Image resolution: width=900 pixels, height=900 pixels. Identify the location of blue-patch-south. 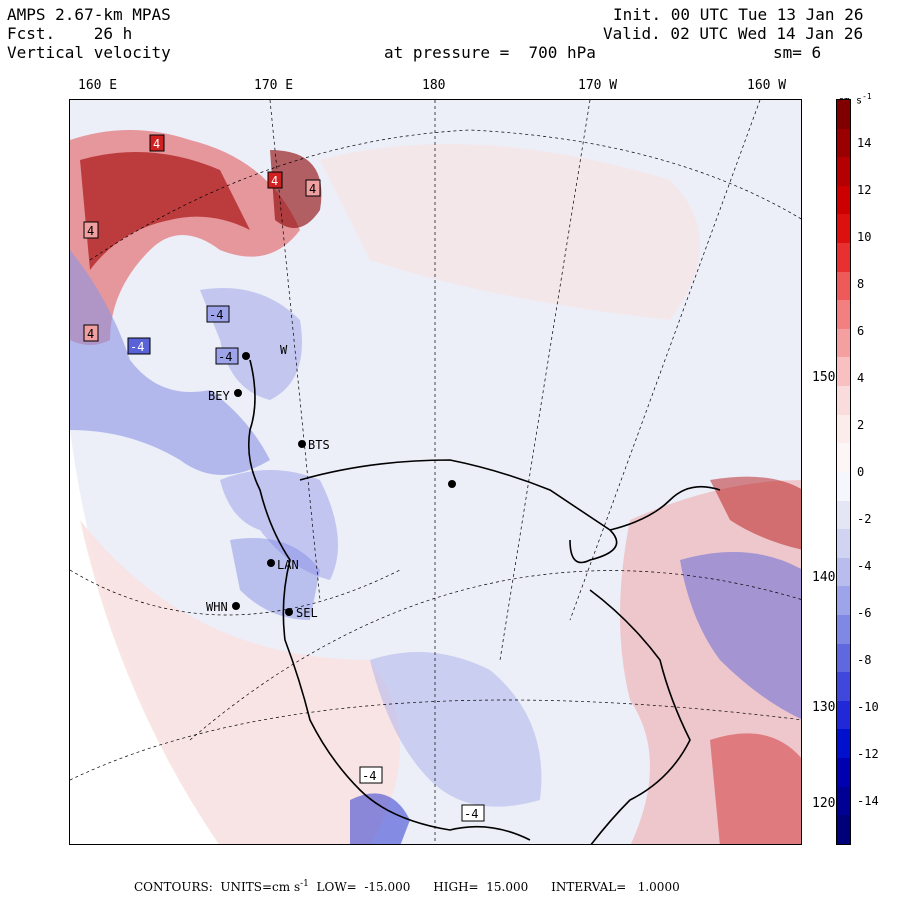
(456, 729).